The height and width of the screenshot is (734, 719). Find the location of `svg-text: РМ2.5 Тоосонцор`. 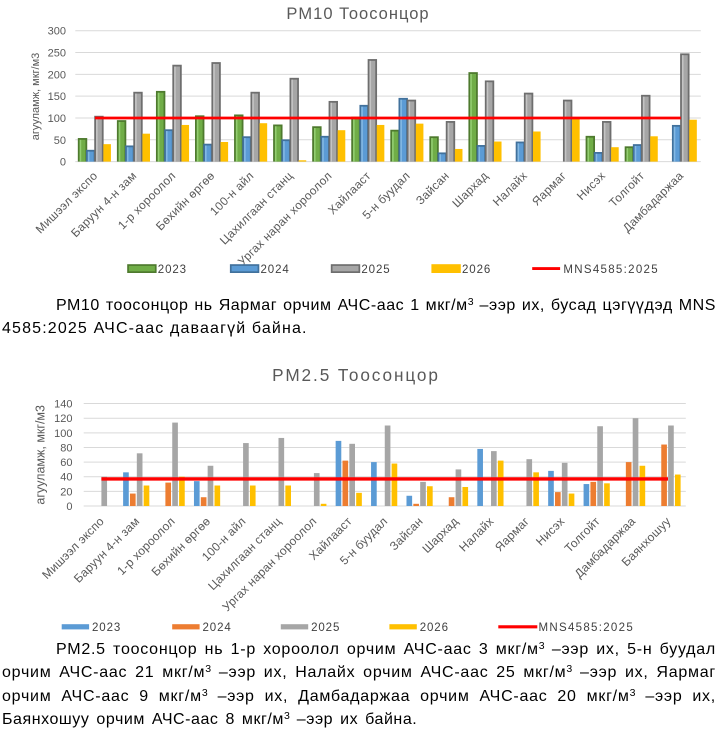

svg-text: РМ2.5 Тоосонцор is located at coordinates (356, 375).